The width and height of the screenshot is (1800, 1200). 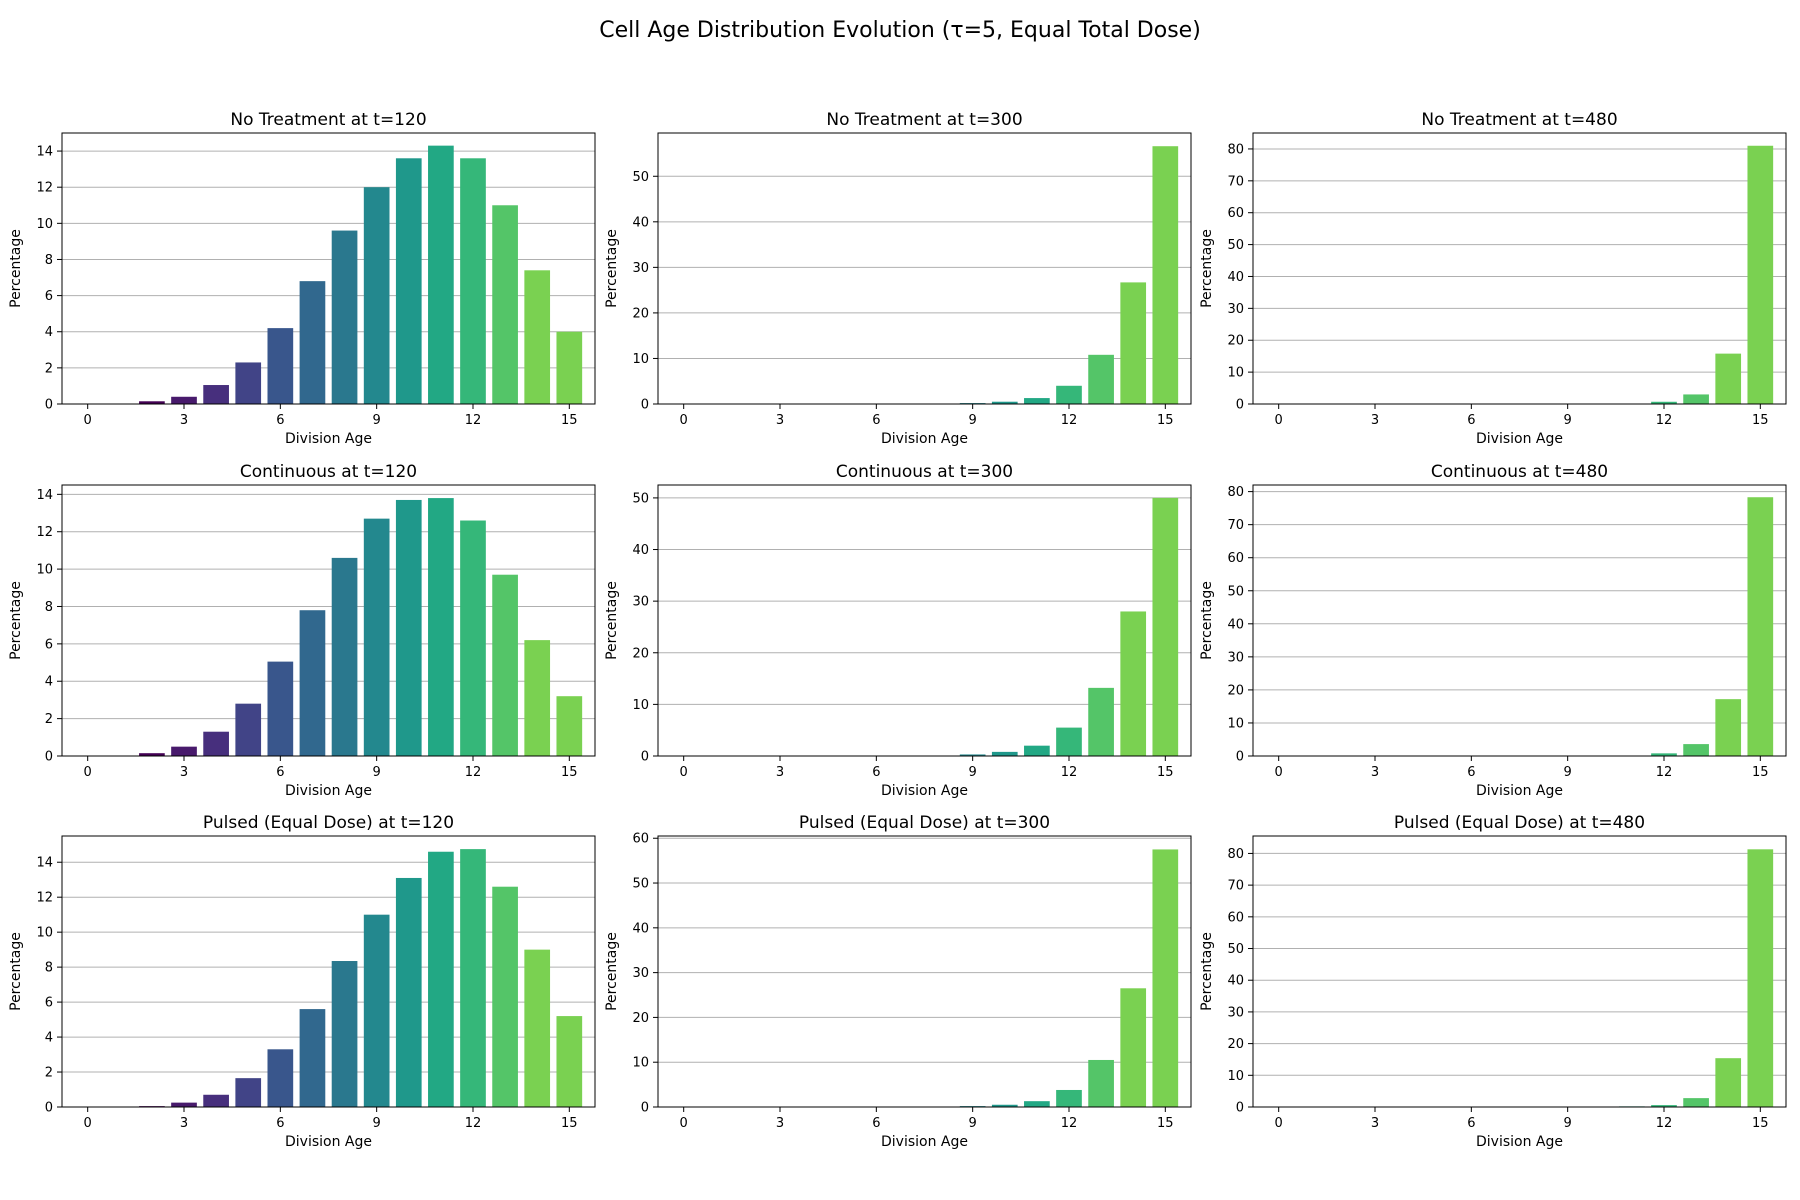 What do you see at coordinates (684, 772) in the screenshot?
I see `x-tick-label: 0` at bounding box center [684, 772].